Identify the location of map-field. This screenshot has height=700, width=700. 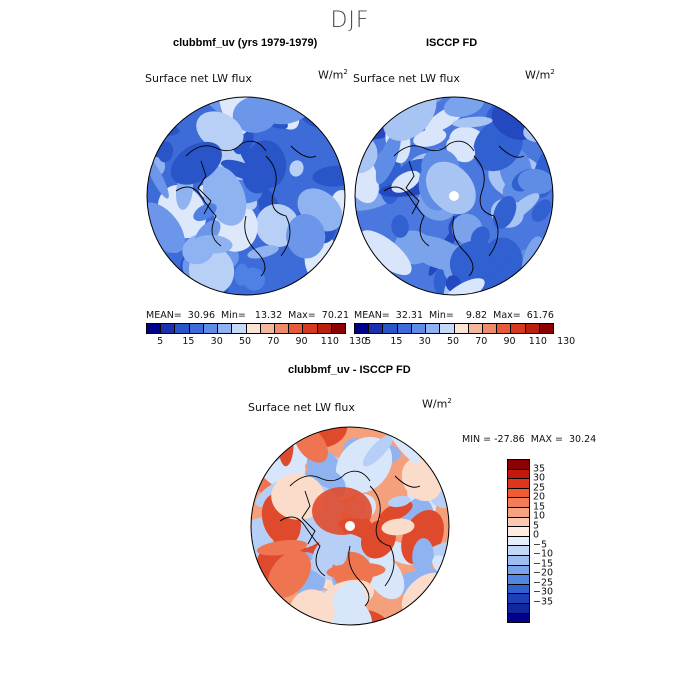
(350, 526).